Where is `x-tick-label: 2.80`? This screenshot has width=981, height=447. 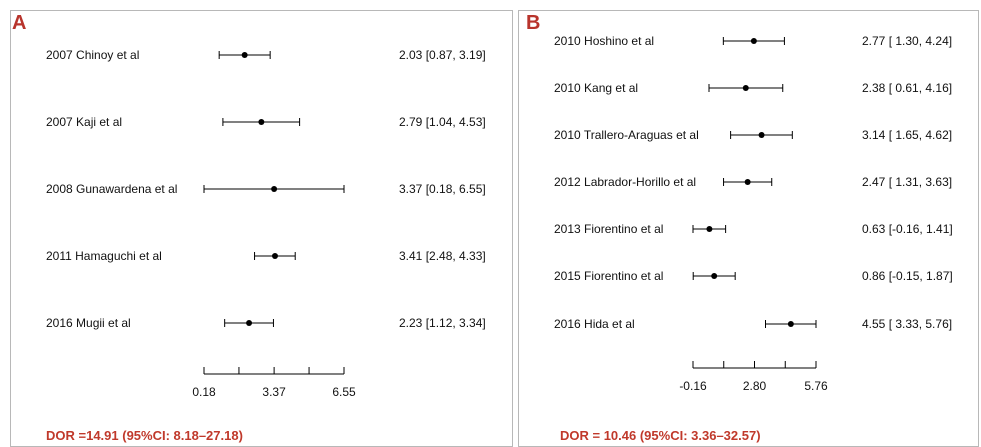
x-tick-label: 2.80 is located at coordinates (755, 386).